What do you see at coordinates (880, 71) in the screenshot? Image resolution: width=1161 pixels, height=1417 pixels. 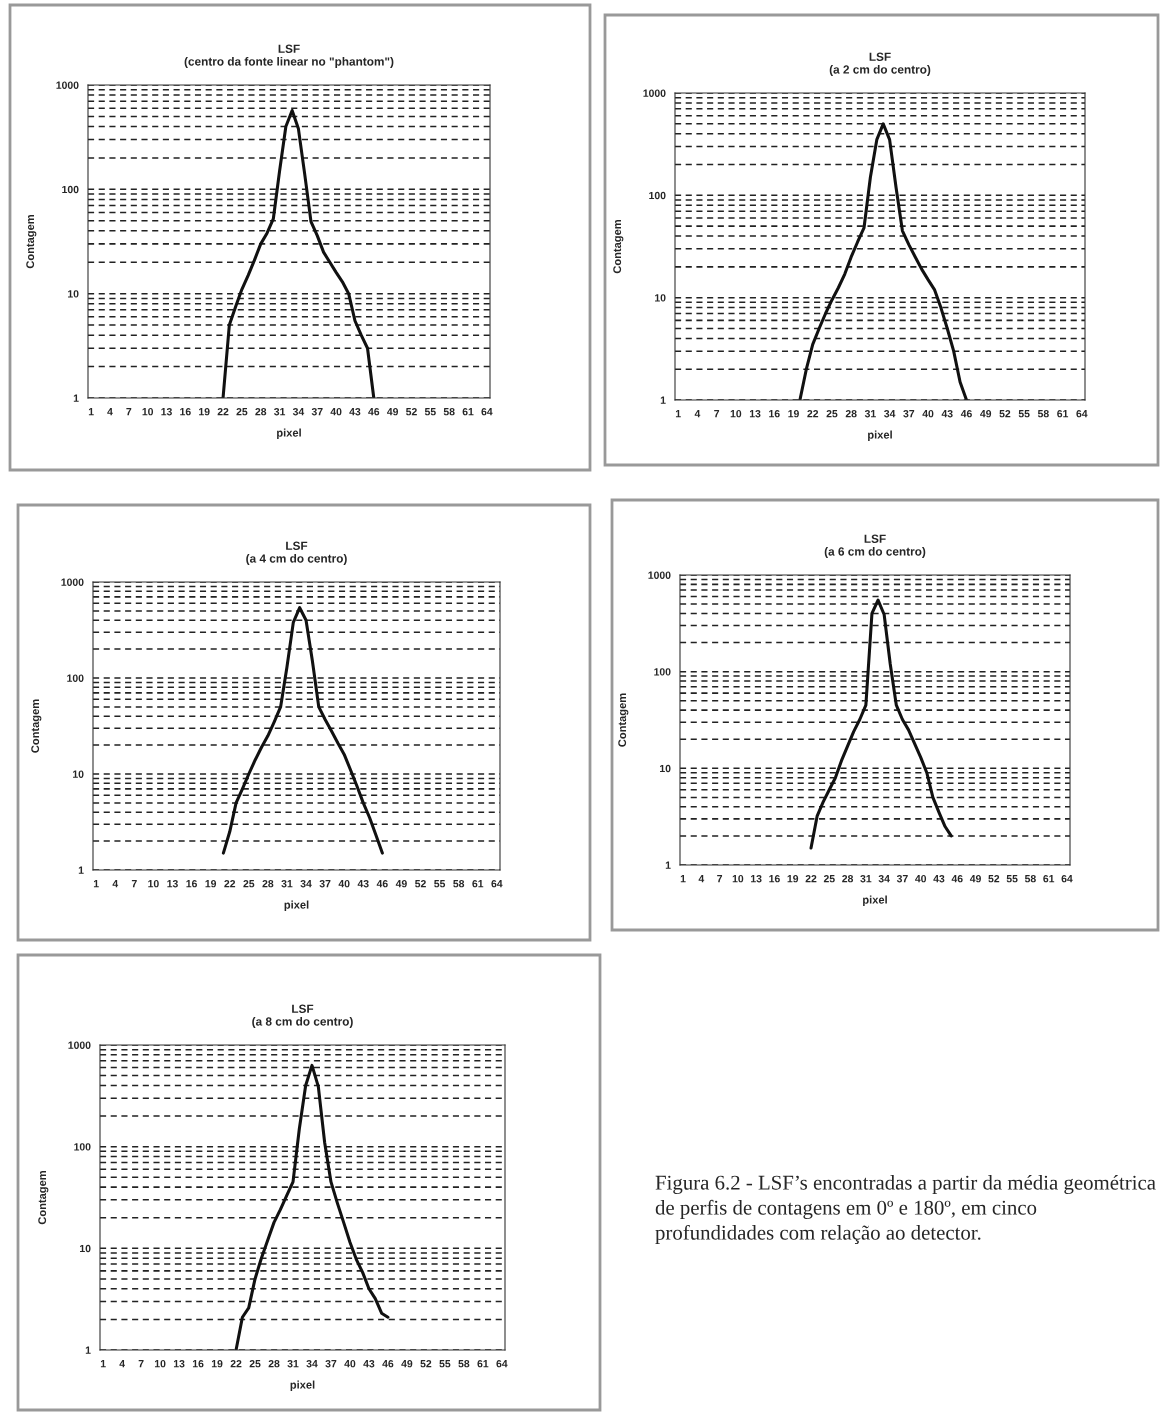 I see `chart-subtitle: (a 2 cm do centro)` at bounding box center [880, 71].